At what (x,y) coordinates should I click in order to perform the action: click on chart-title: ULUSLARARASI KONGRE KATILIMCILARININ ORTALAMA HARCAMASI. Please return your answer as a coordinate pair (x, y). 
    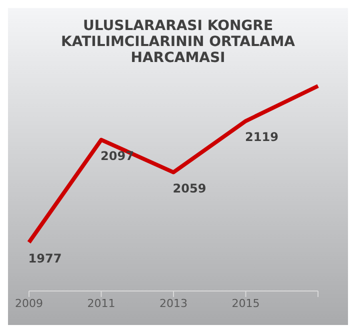
    Looking at the image, I should click on (178, 41).